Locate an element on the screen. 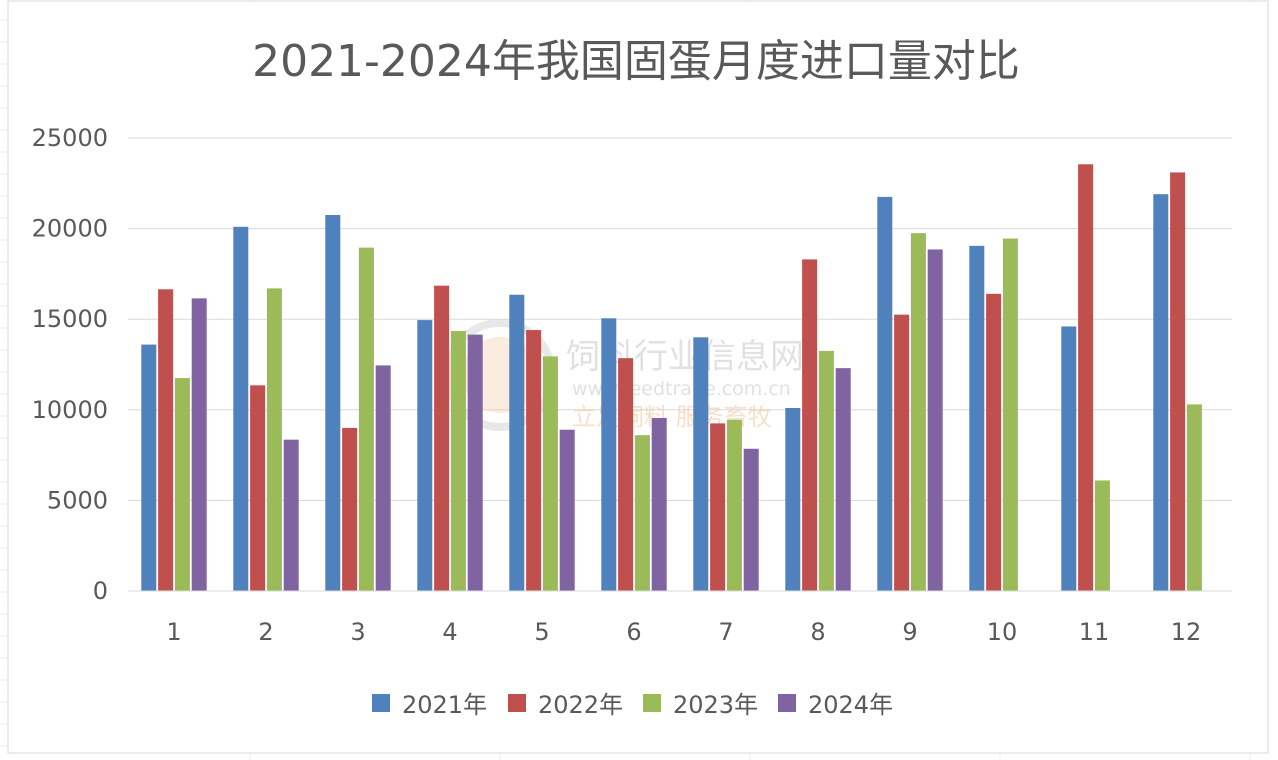 Image resolution: width=1278 pixels, height=760 pixels. x-tick-label: 6 is located at coordinates (633, 632).